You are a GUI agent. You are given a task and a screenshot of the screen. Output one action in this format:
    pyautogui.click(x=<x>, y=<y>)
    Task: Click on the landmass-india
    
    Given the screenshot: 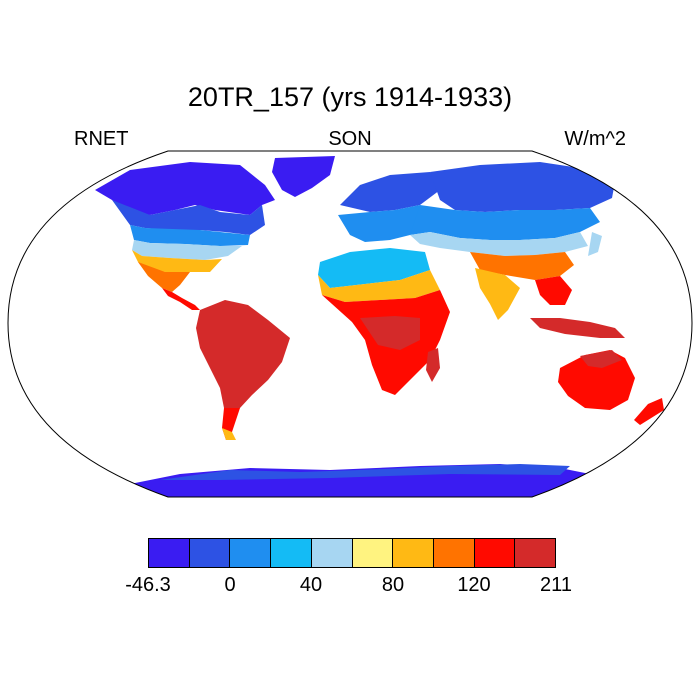 What is the action you would take?
    pyautogui.click(x=497, y=294)
    